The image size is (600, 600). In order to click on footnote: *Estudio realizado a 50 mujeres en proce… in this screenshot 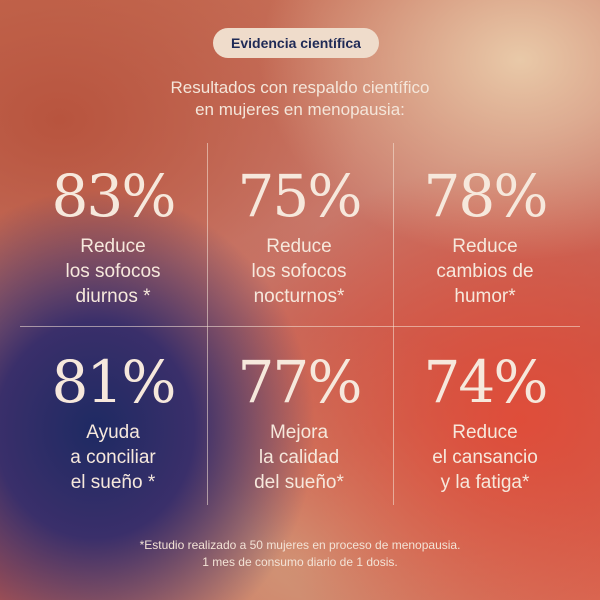, I will do `click(300, 554)`.